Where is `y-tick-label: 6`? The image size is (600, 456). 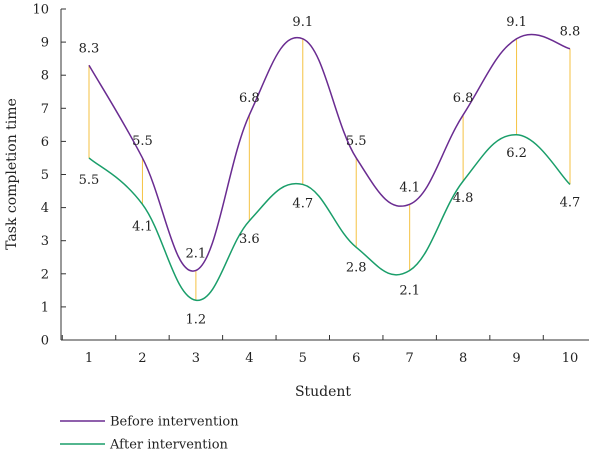 y-tick-label: 6 is located at coordinates (45, 142).